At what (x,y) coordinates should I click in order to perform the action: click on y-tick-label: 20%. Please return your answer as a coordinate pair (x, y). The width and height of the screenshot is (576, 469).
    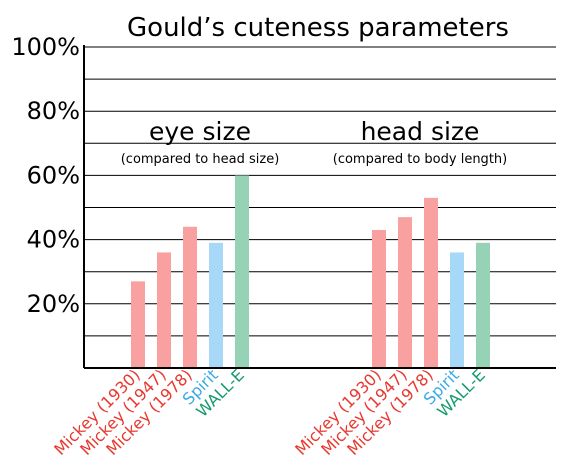
    Looking at the image, I should click on (53, 304).